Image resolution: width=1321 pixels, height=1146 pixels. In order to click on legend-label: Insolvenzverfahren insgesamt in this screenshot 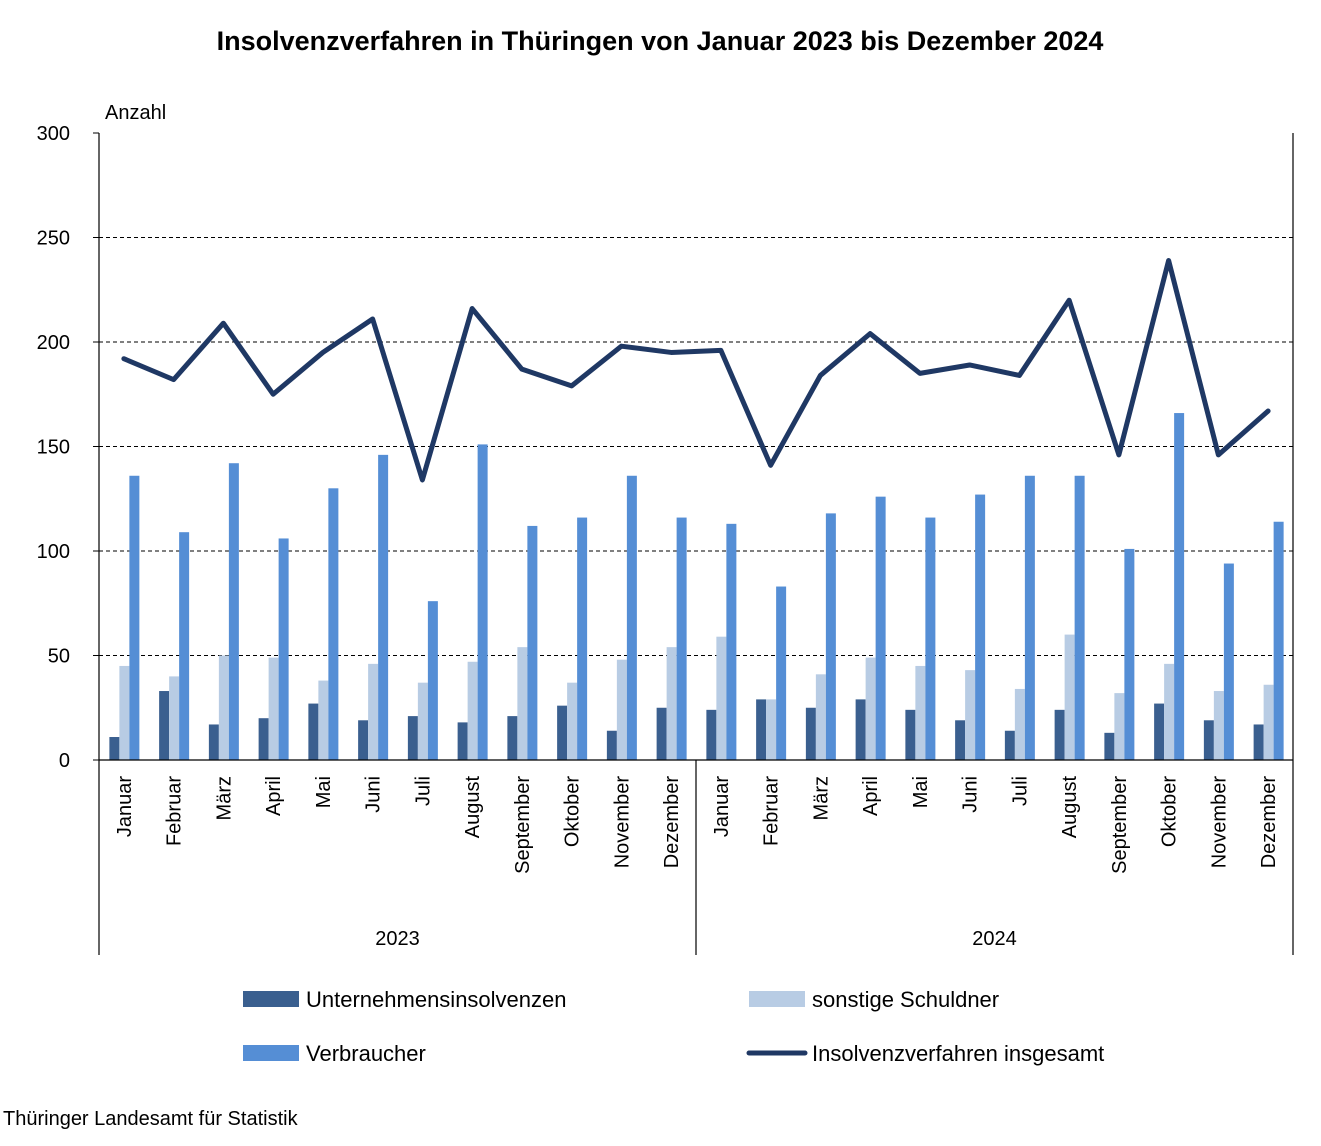, I will do `click(958, 1053)`.